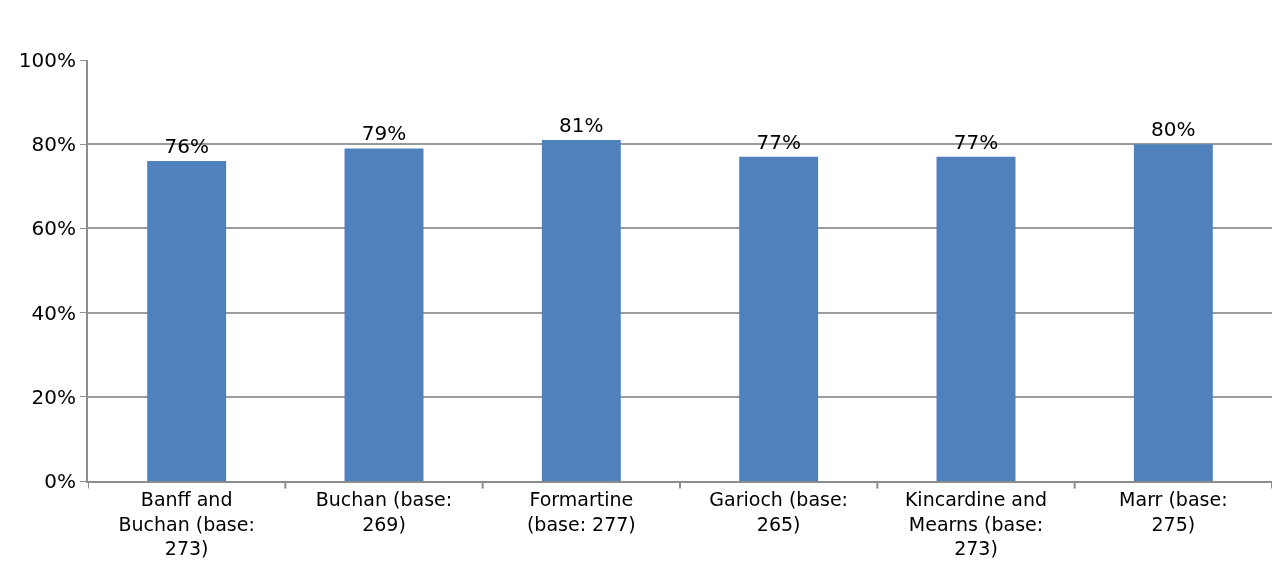 The height and width of the screenshot is (581, 1276). What do you see at coordinates (53, 396) in the screenshot?
I see `y-tick-label: 20%` at bounding box center [53, 396].